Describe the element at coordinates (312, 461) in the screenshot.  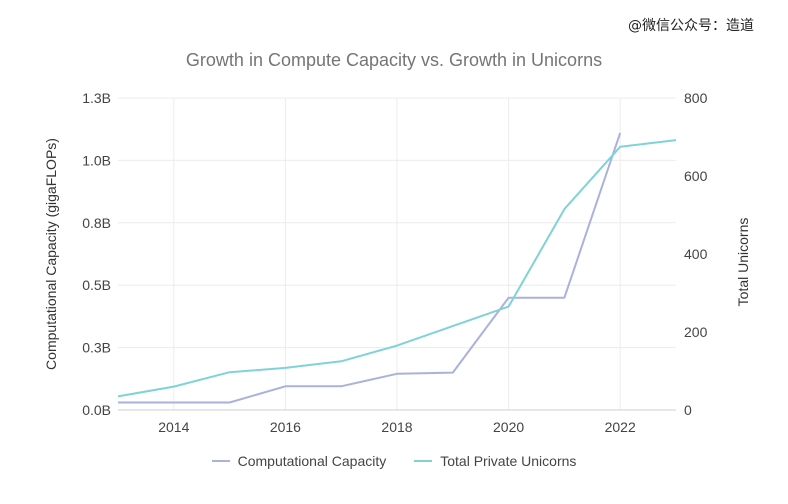
I see `legend-label: Computational Capacity` at that location.